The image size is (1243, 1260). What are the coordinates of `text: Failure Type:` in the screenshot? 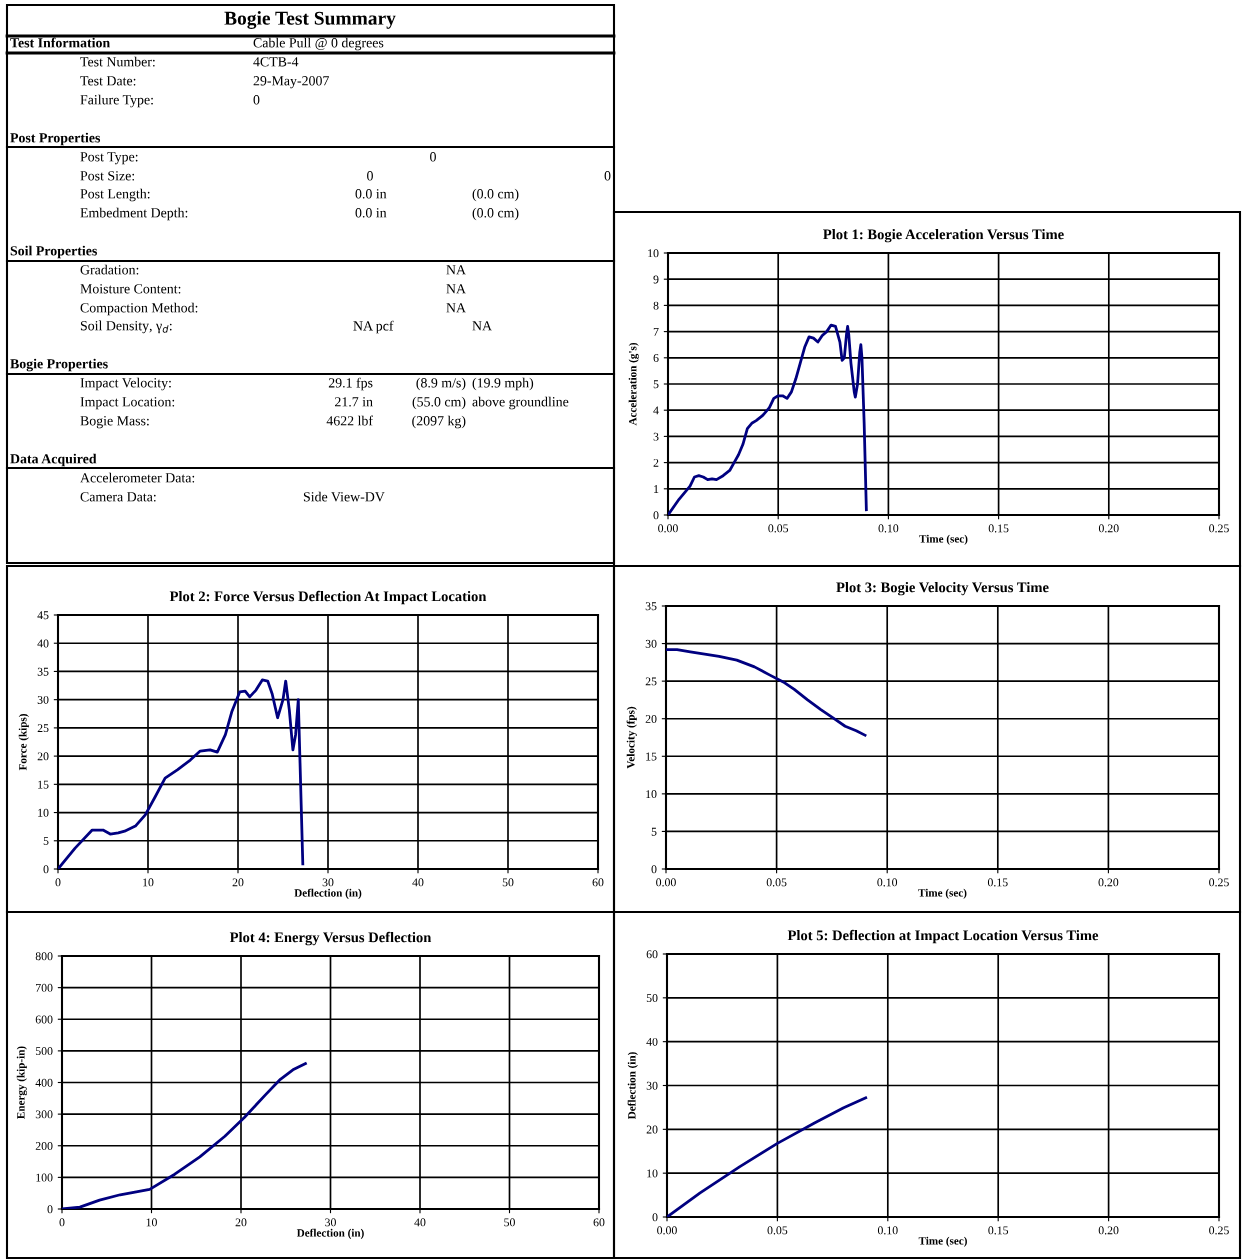 It's located at (116, 101).